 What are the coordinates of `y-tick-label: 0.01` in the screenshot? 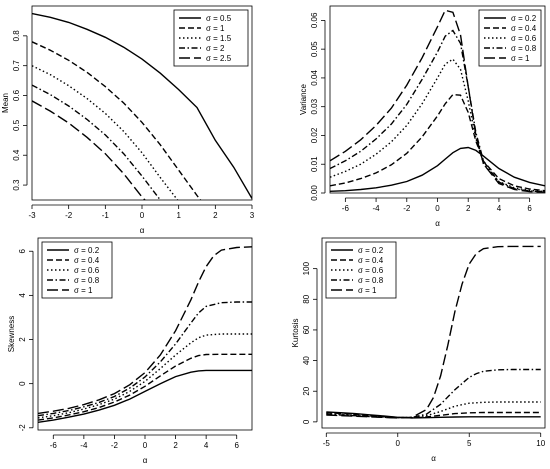 It's located at (314, 164).